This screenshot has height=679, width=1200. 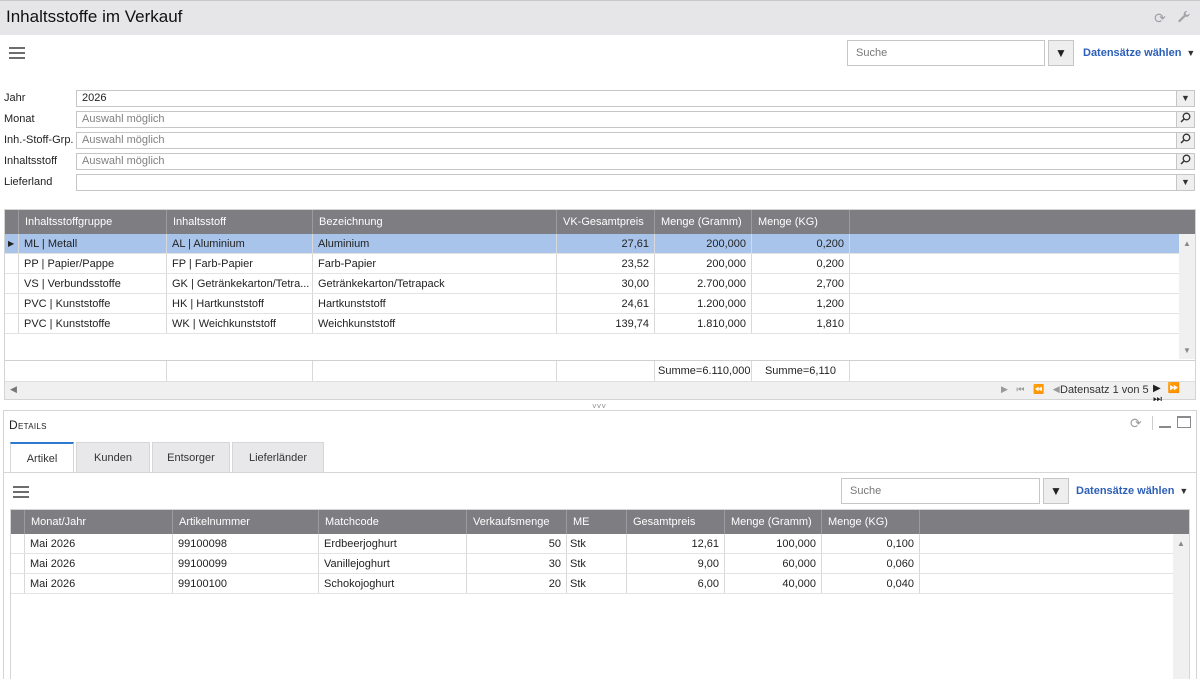 What do you see at coordinates (600, 17) in the screenshot?
I see `title-bar: Inhaltsstoffe im Verkauf ⟳` at bounding box center [600, 17].